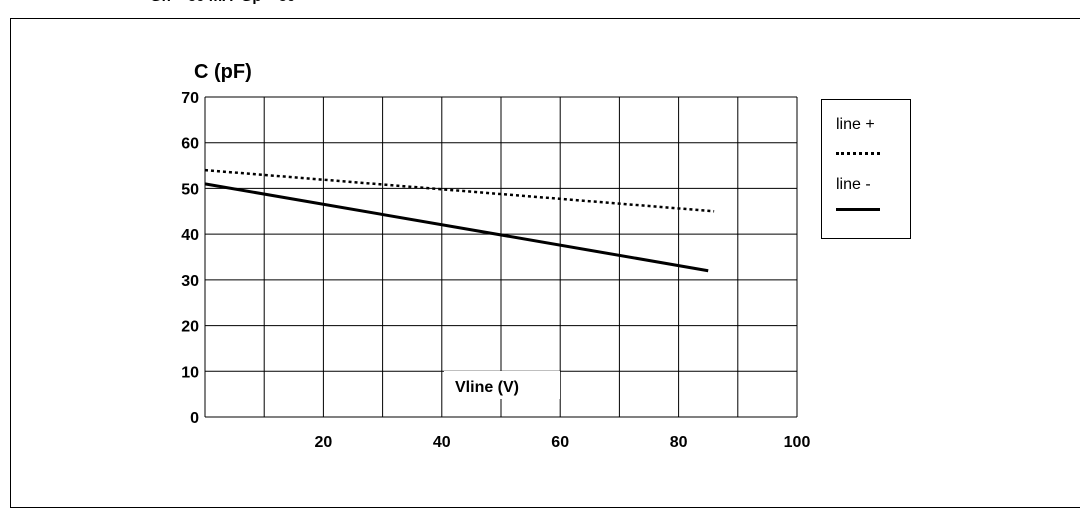 The width and height of the screenshot is (1080, 508). Describe the element at coordinates (858, 153) in the screenshot. I see `legend-swatch-dotted` at that location.